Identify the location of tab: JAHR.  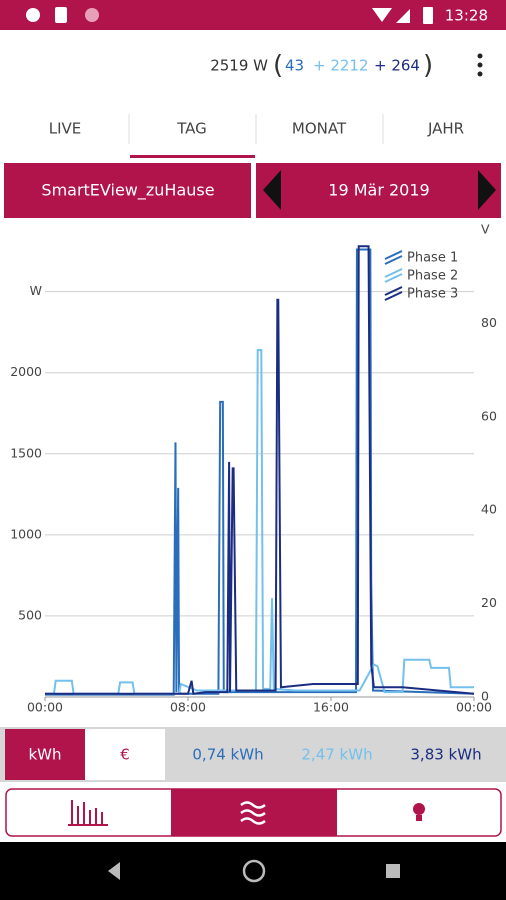
(445, 129).